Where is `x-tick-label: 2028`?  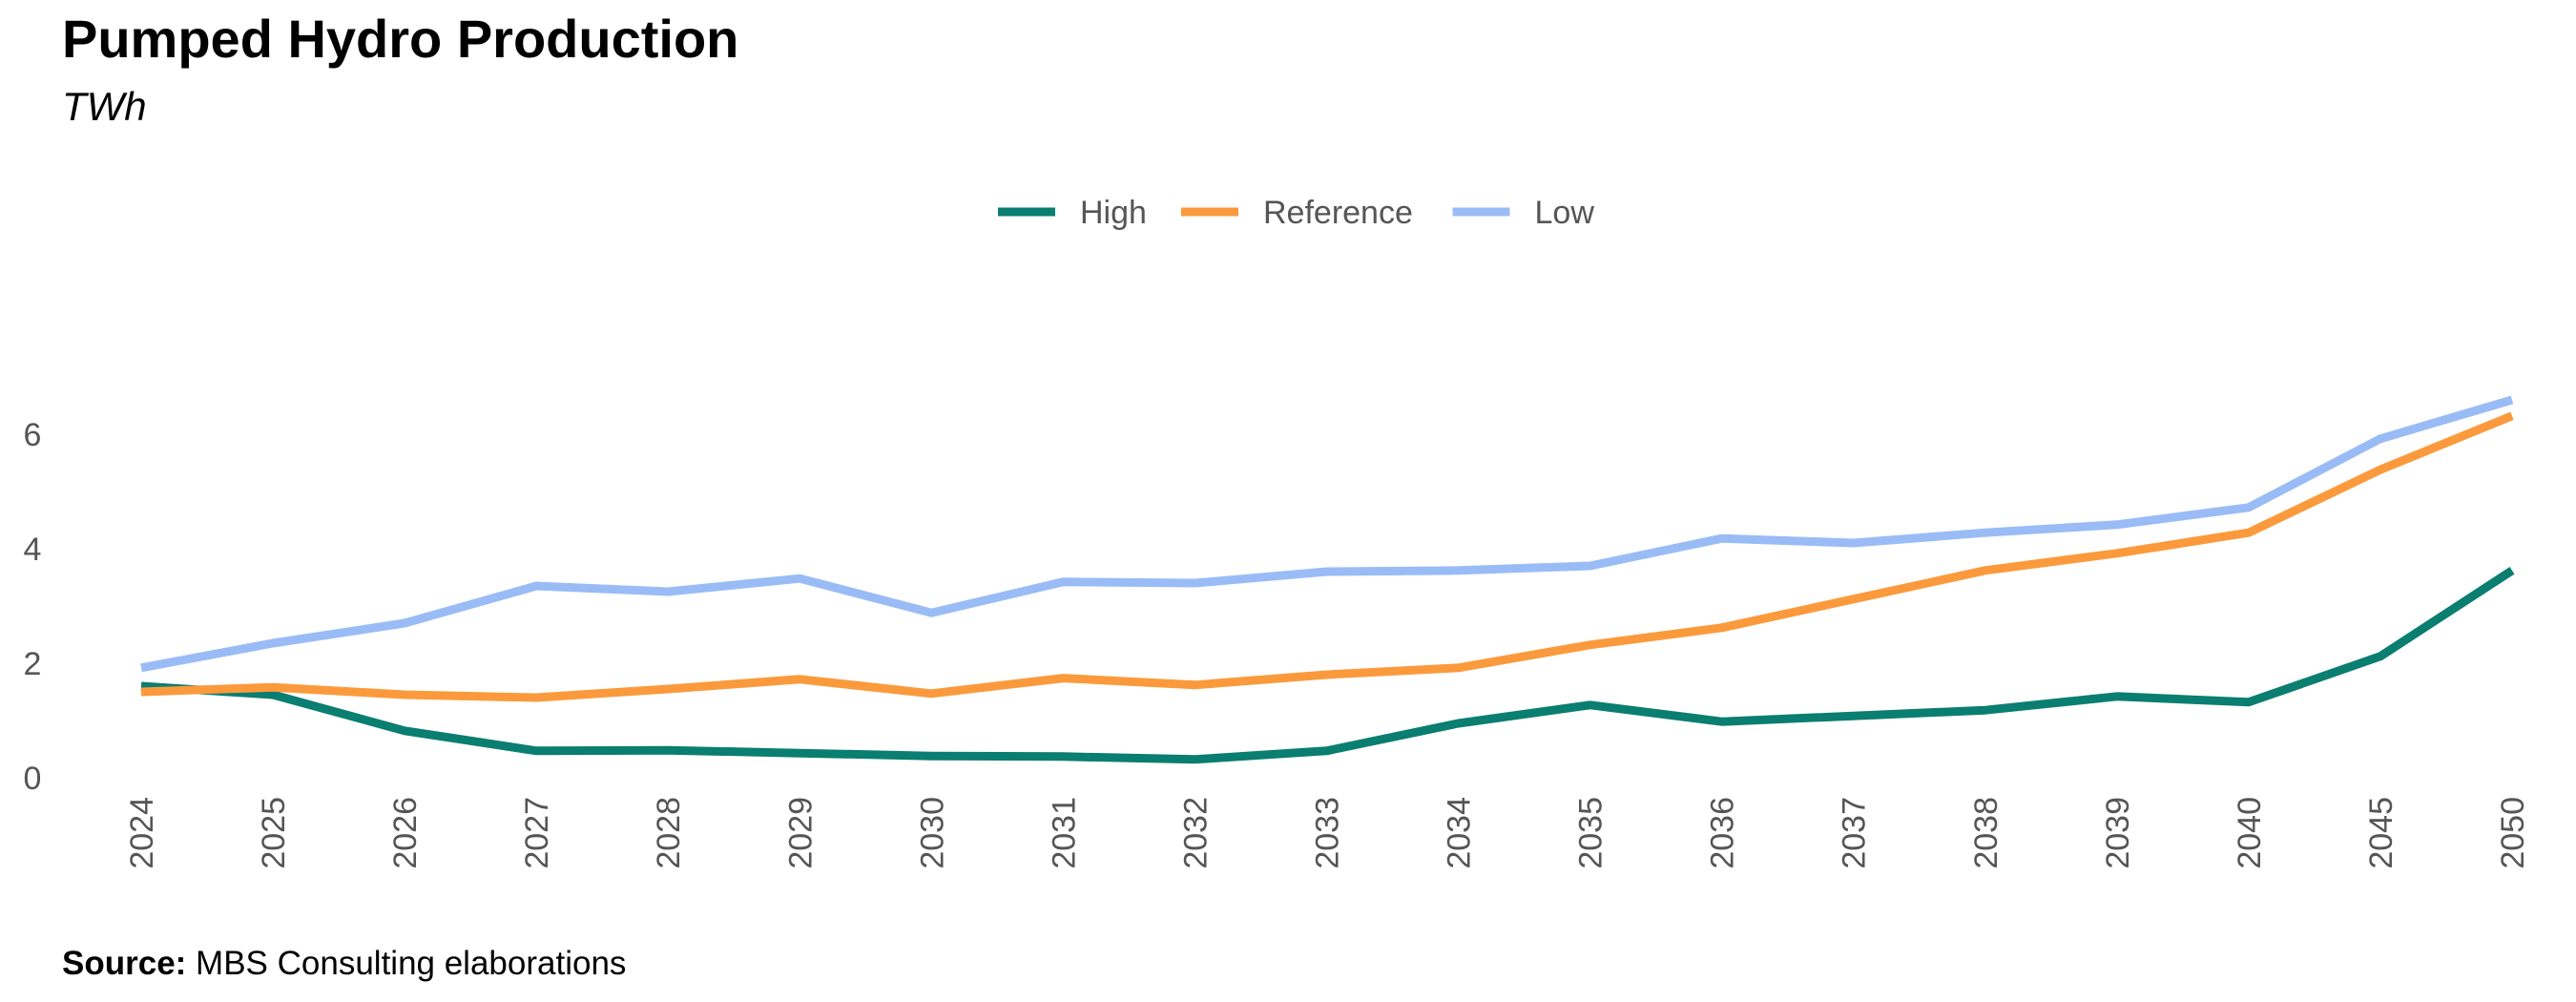
x-tick-label: 2028 is located at coordinates (669, 833).